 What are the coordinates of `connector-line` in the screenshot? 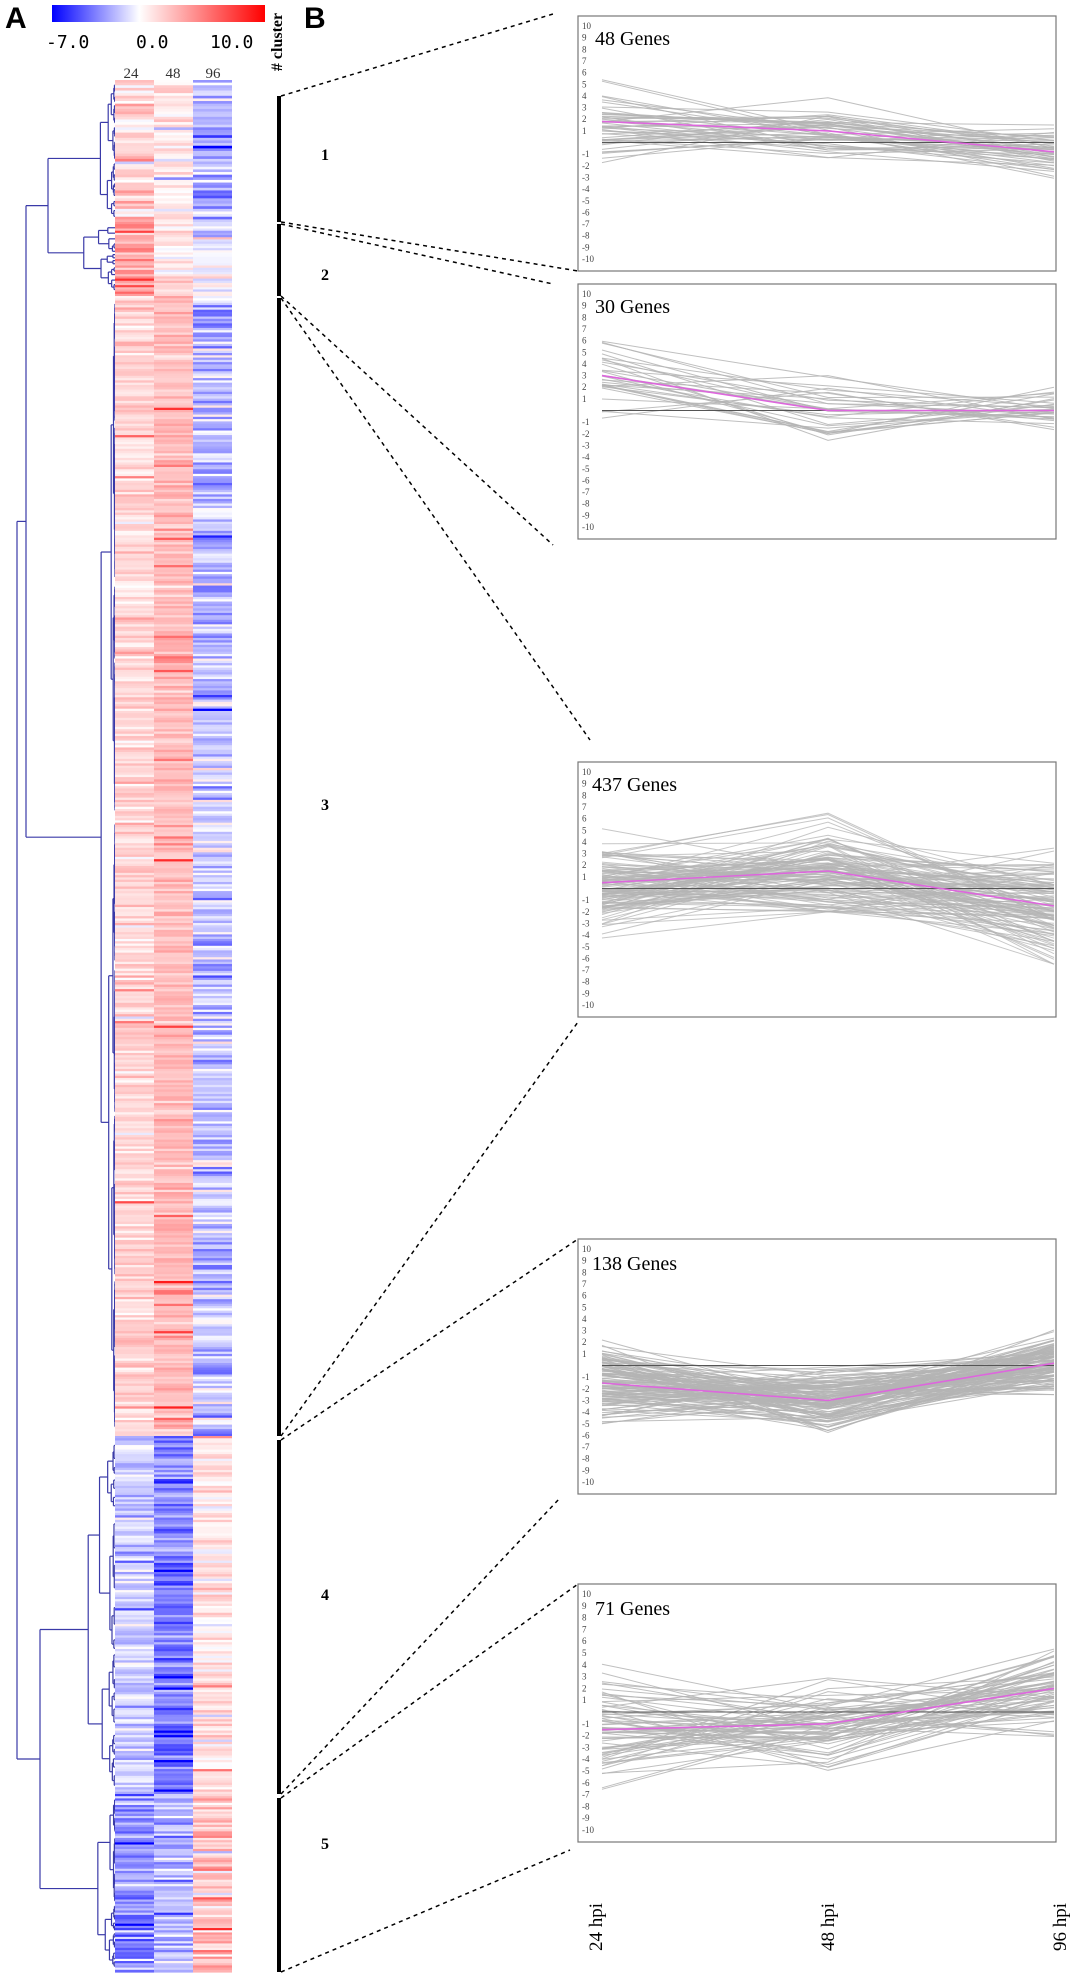 It's located at (429, 1691).